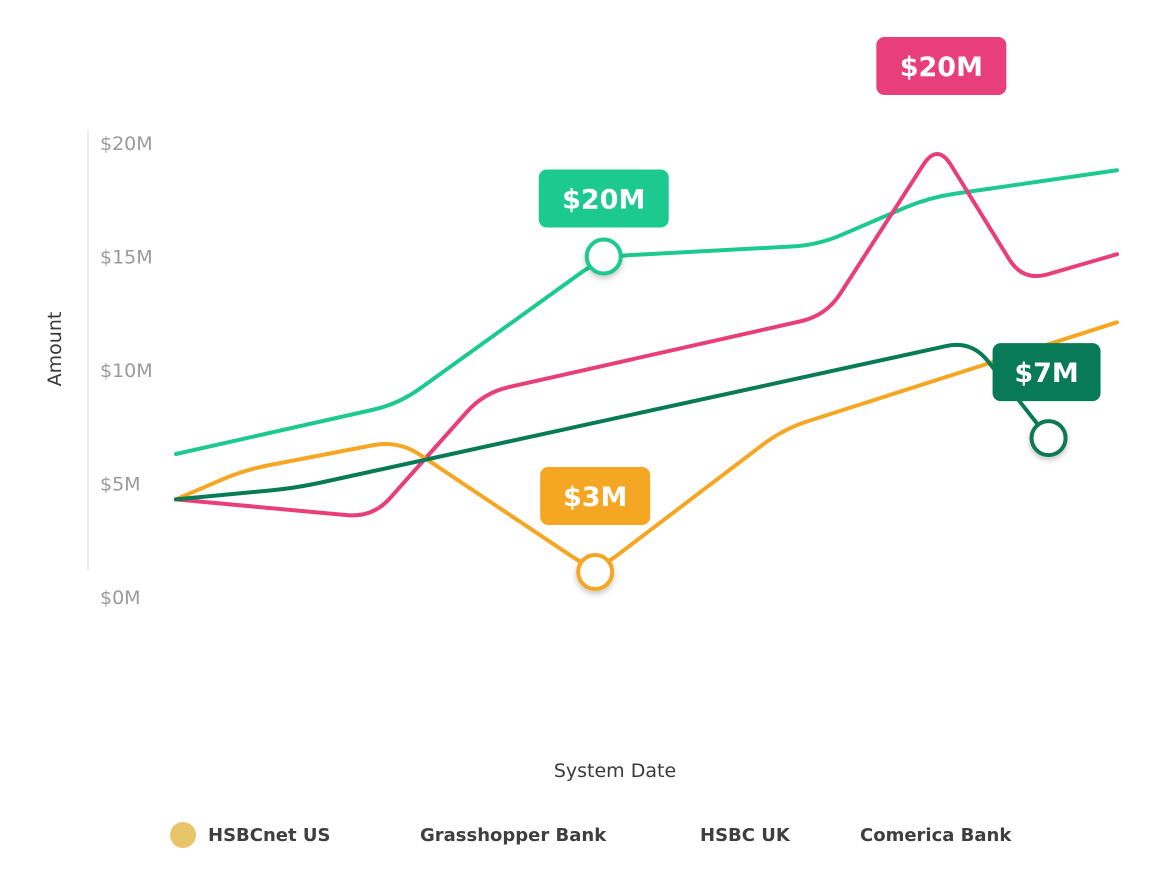 This screenshot has height=870, width=1156. I want to click on value-label-2: $3M, so click(595, 496).